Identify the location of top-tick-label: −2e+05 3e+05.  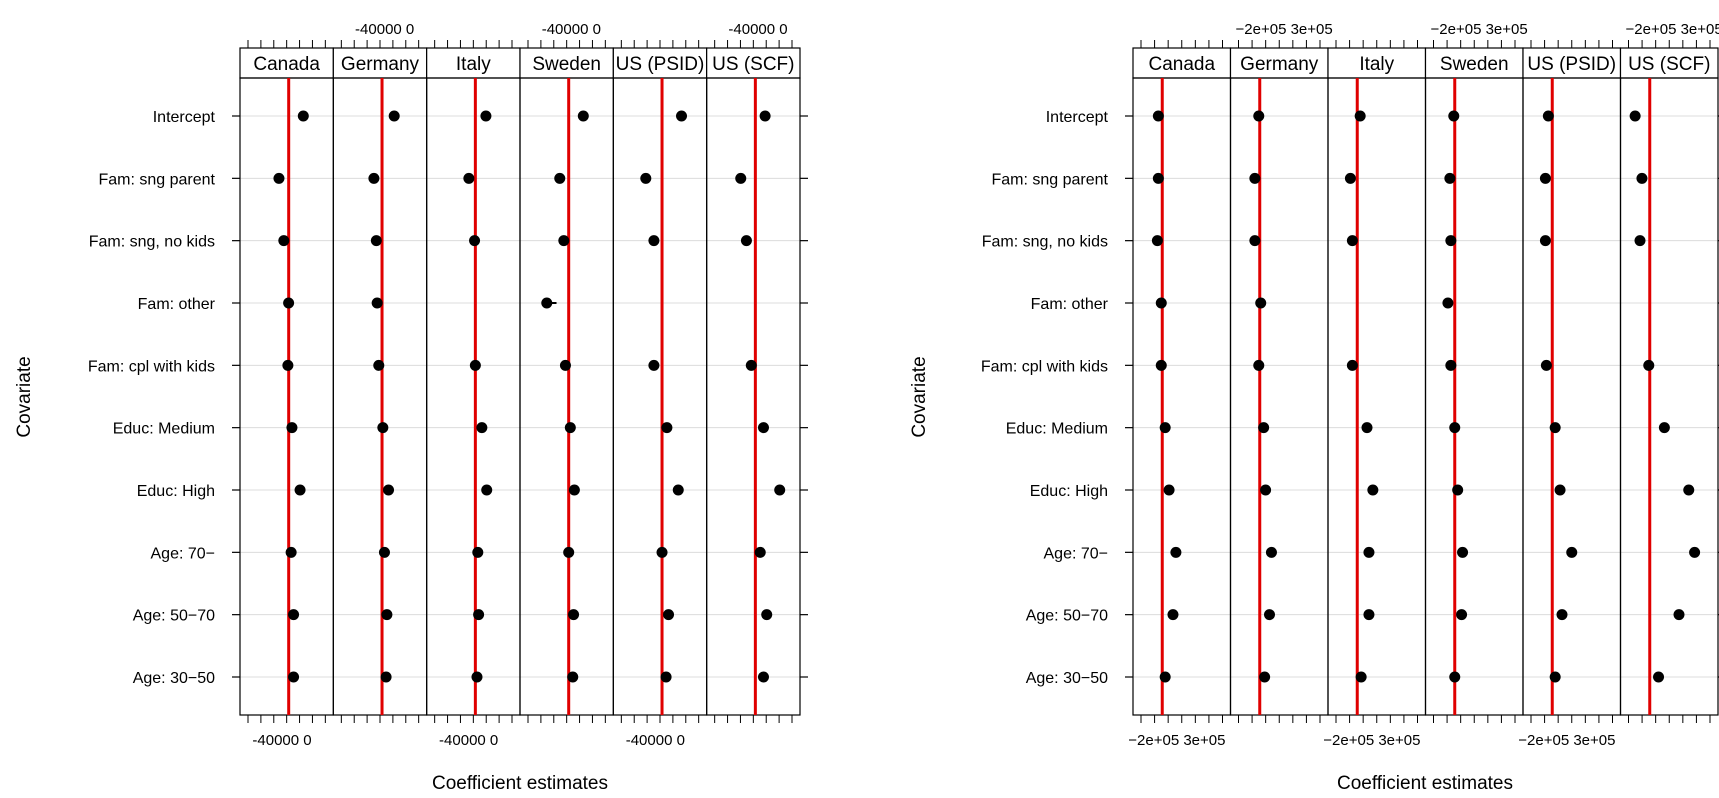
(1284, 29).